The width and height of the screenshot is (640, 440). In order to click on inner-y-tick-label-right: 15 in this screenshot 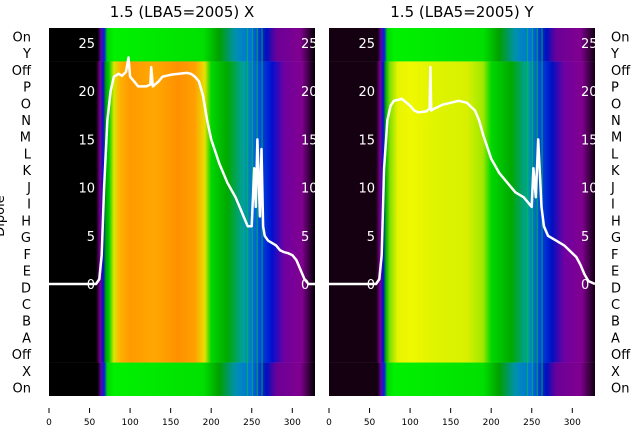, I will do `click(309, 140)`.